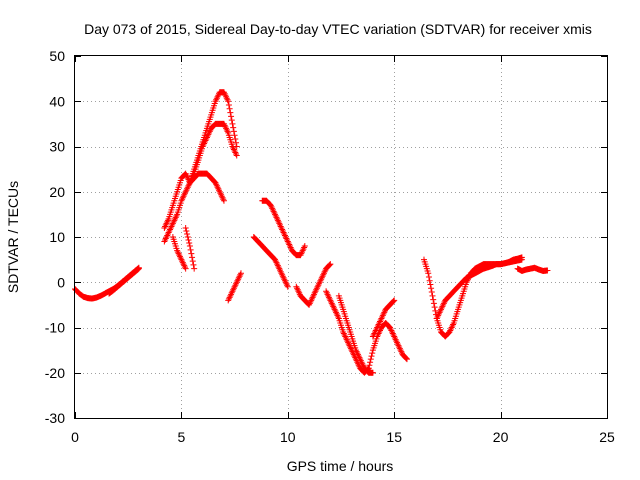  What do you see at coordinates (283, 228) in the screenshot?
I see `series-track-mid-b` at bounding box center [283, 228].